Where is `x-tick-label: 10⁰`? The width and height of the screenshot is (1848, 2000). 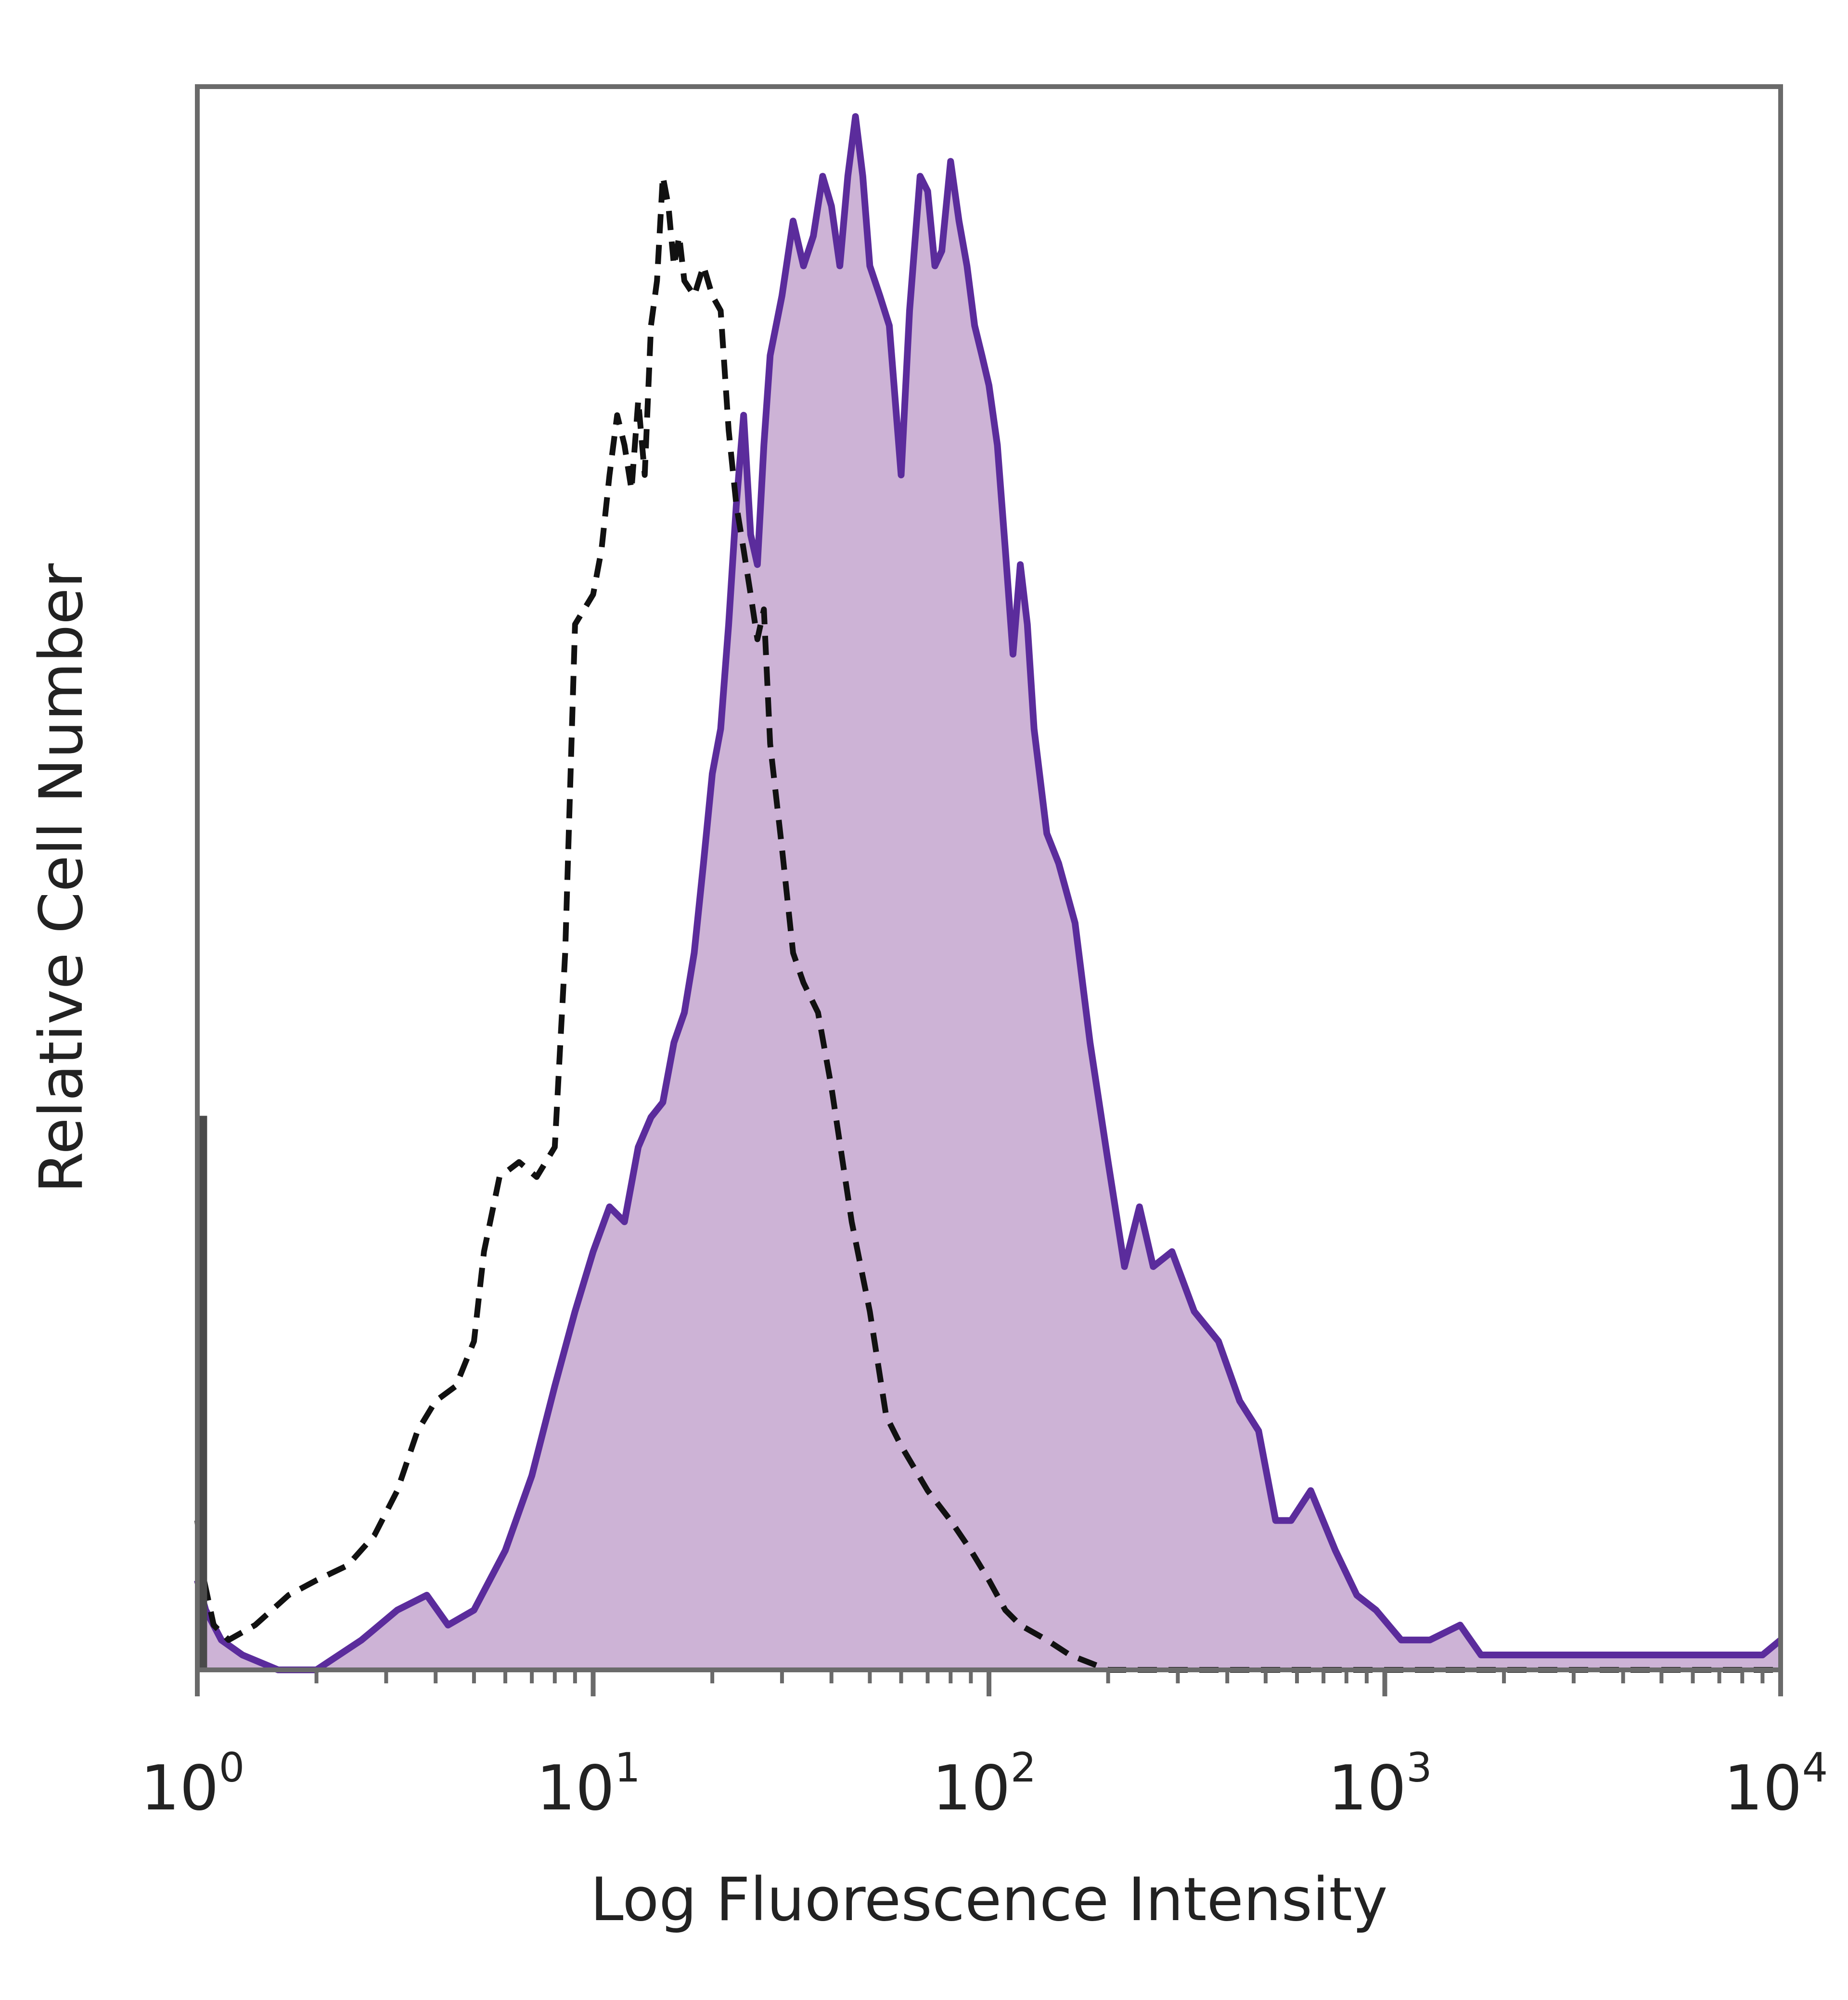
x-tick-label: 10⁰ is located at coordinates (192, 1784).